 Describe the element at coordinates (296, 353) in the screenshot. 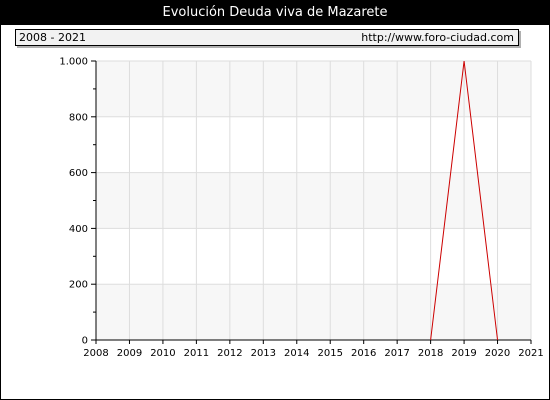

I see `x-tick-label: 2014` at that location.